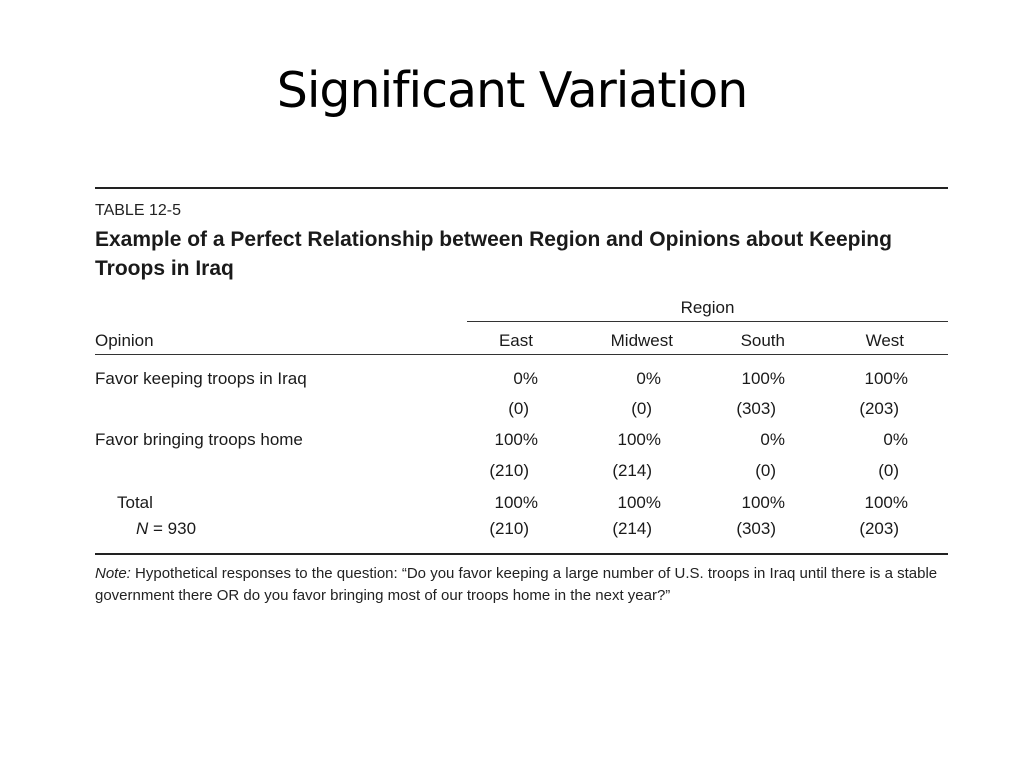 This screenshot has width=1024, height=768. I want to click on total-label: Total, so click(135, 502).